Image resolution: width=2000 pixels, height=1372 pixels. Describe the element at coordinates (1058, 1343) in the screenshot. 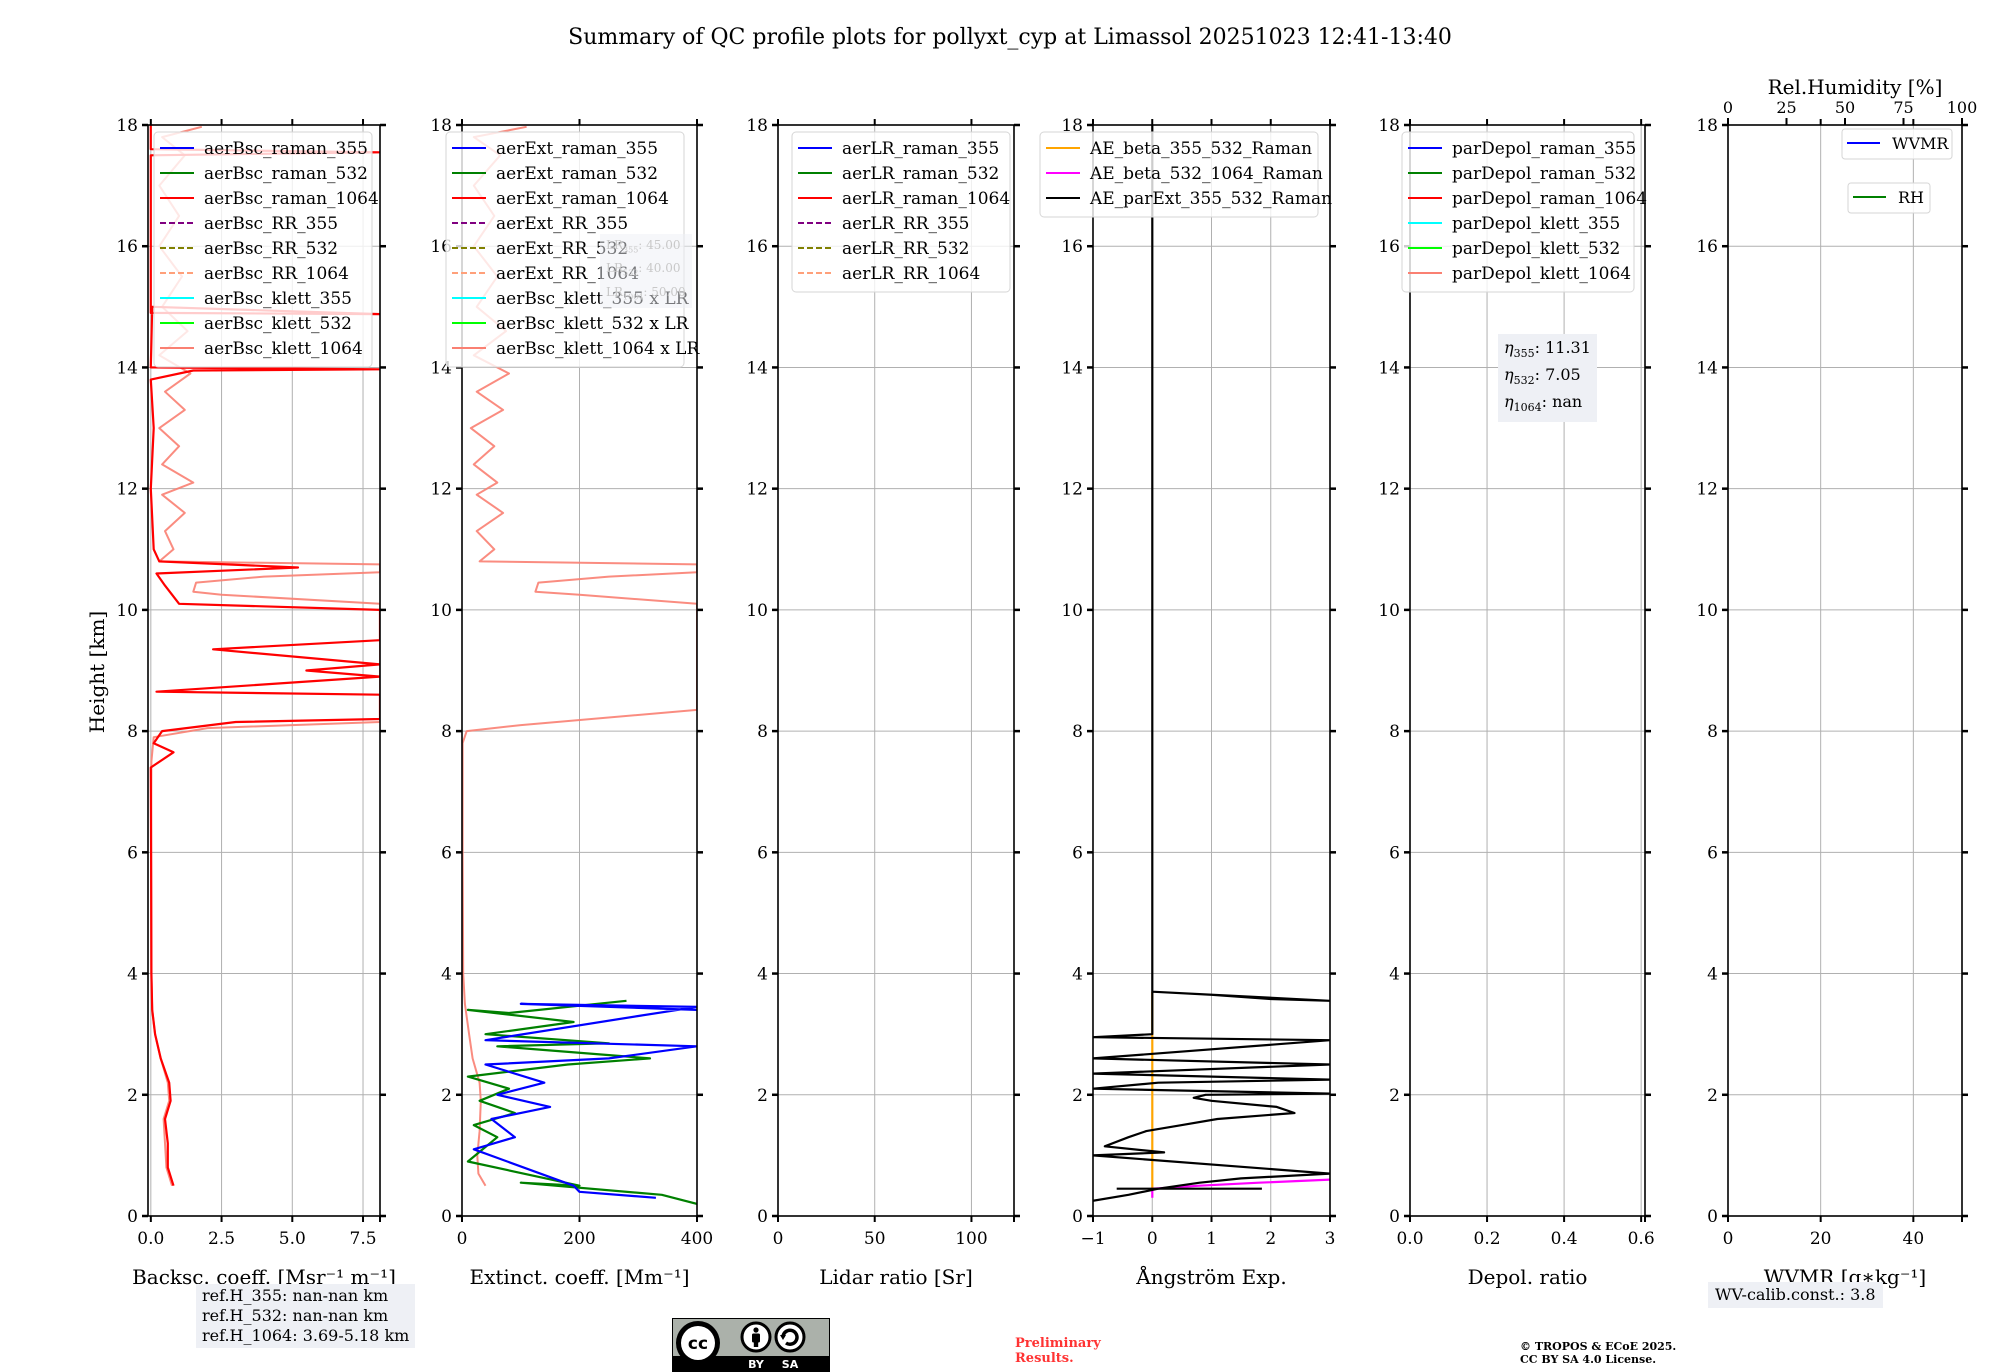

I see `preliminary-line-1: Preliminary` at that location.